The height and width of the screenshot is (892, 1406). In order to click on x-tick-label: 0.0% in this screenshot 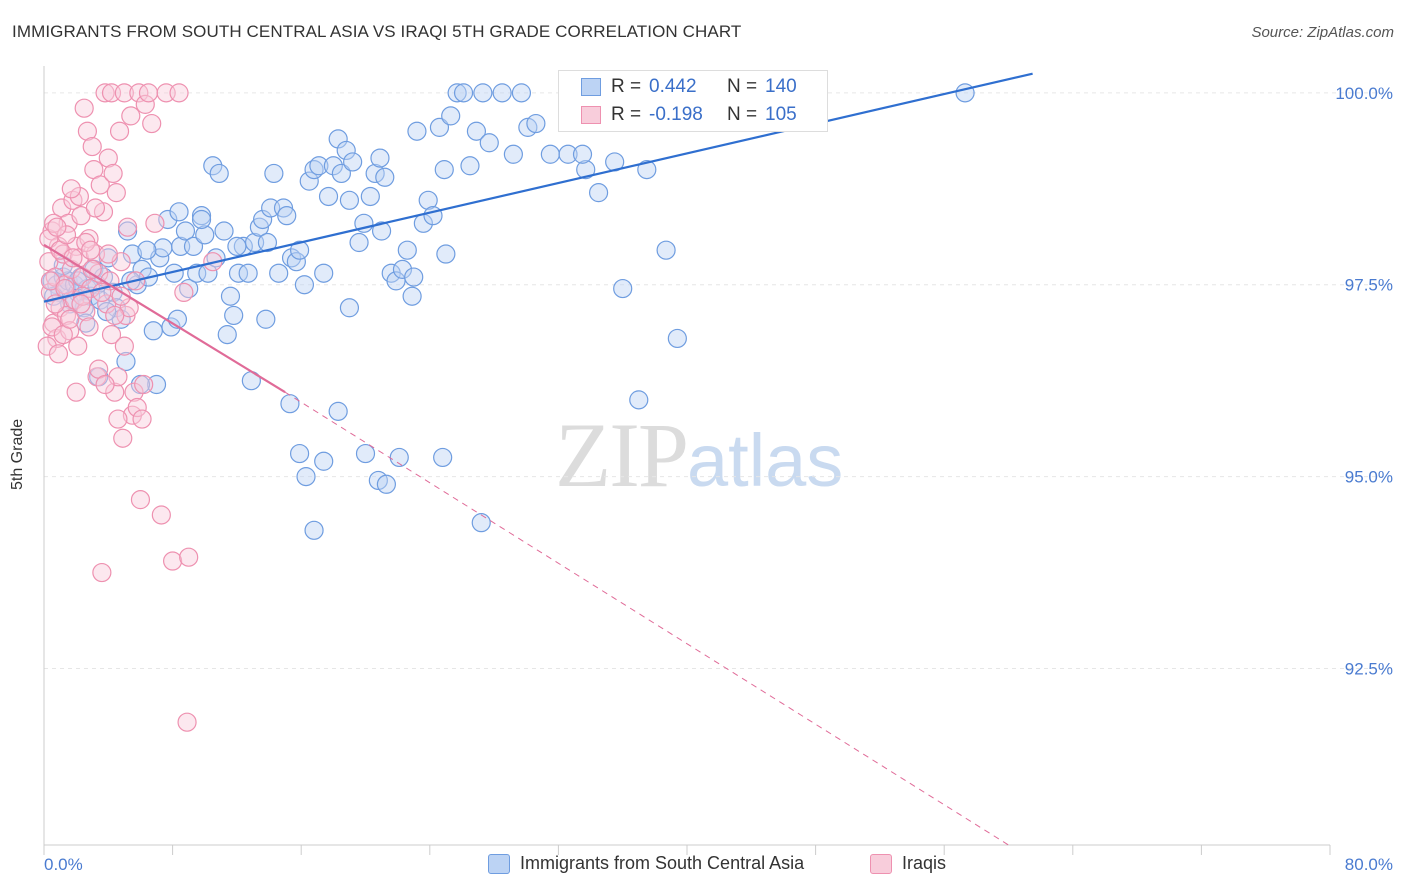, I will do `click(63, 864)`.